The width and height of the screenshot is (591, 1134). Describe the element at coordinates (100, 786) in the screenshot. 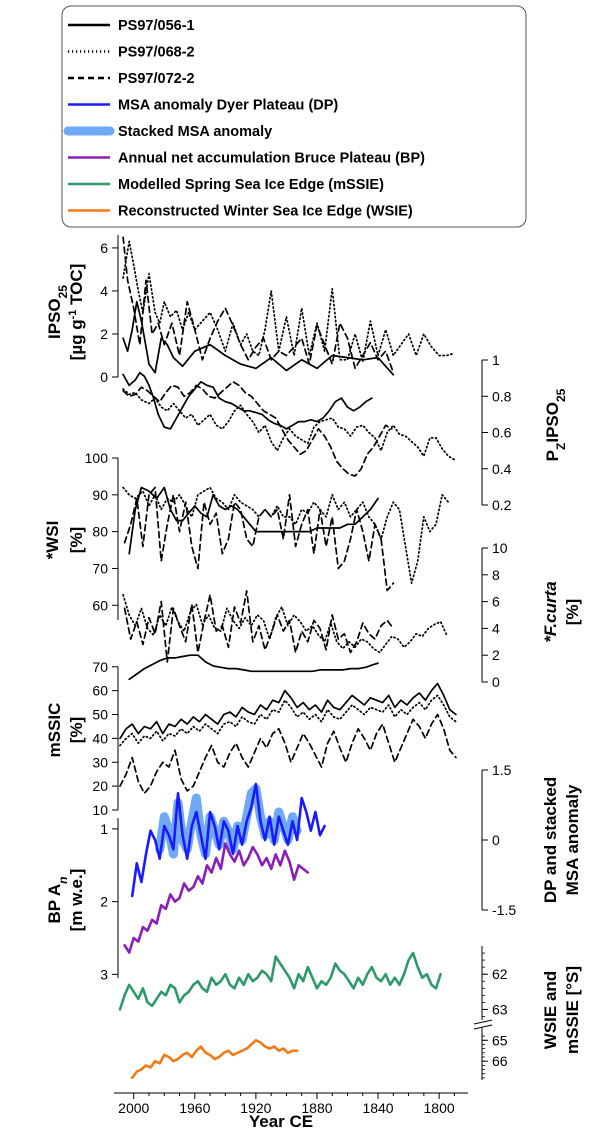

I see `y-tick-label: 20` at that location.